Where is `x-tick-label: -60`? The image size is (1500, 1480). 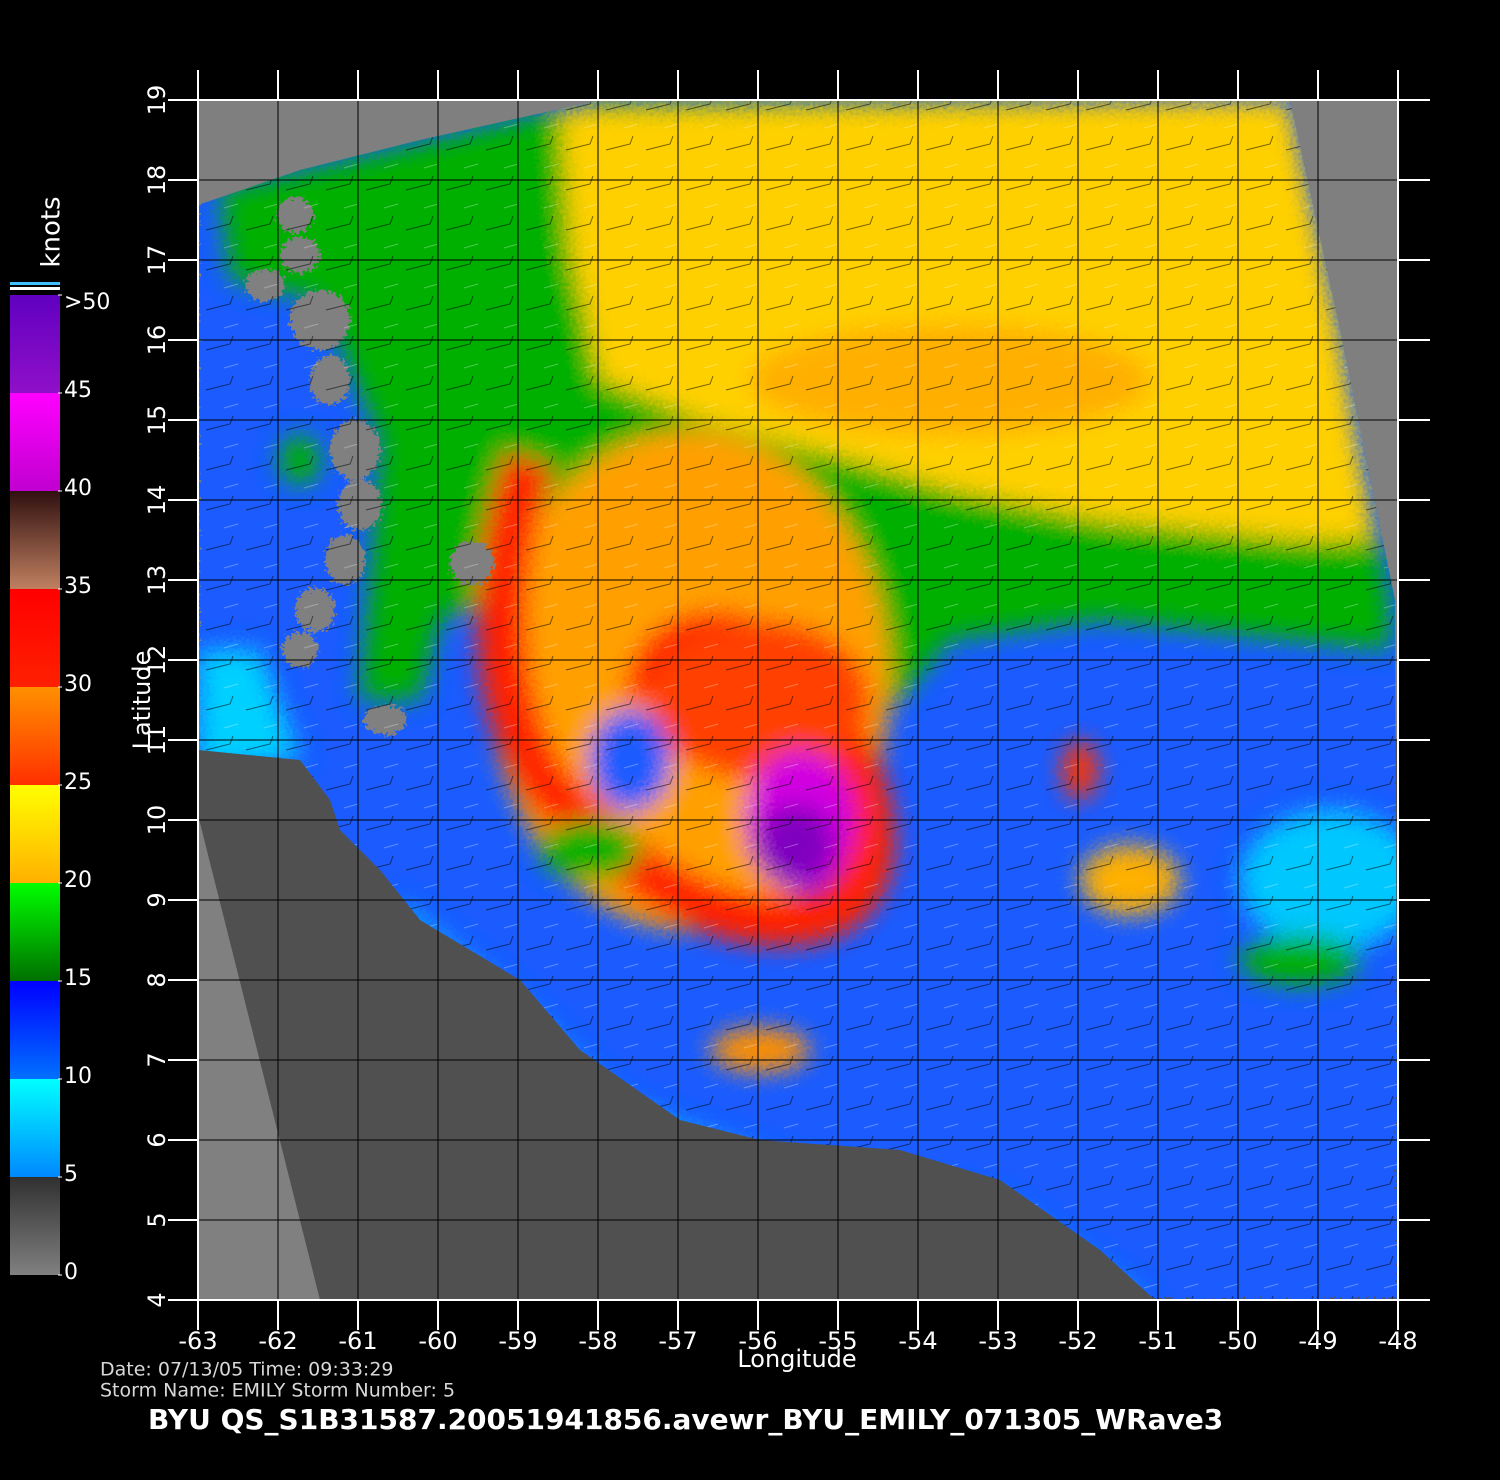
x-tick-label: -60 is located at coordinates (437, 1341).